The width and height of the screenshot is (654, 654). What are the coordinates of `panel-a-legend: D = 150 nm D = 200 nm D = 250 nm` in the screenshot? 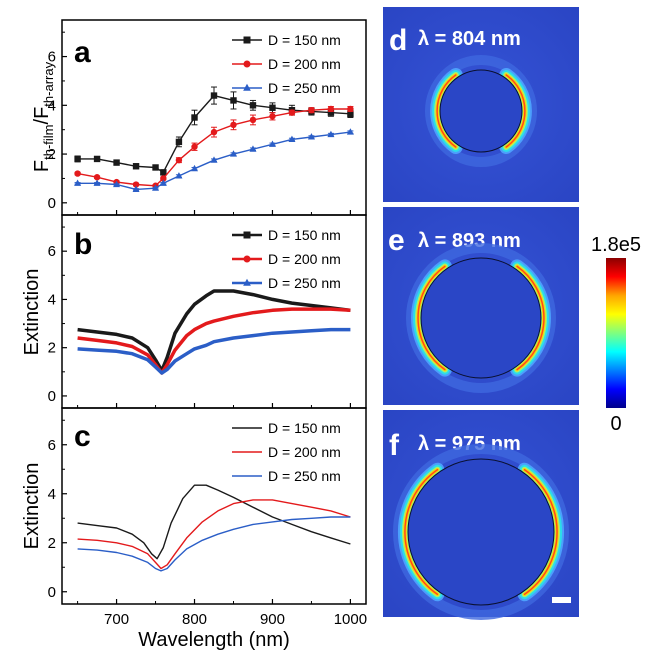 It's located at (286, 64).